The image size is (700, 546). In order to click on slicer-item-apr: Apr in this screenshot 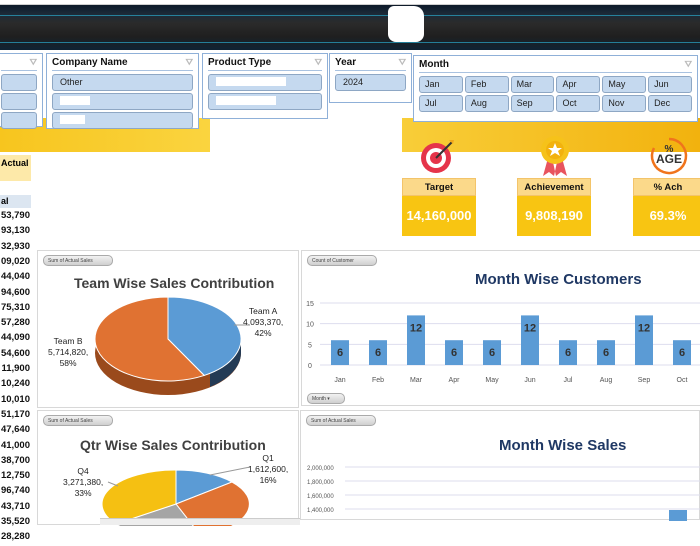, I will do `click(578, 84)`.